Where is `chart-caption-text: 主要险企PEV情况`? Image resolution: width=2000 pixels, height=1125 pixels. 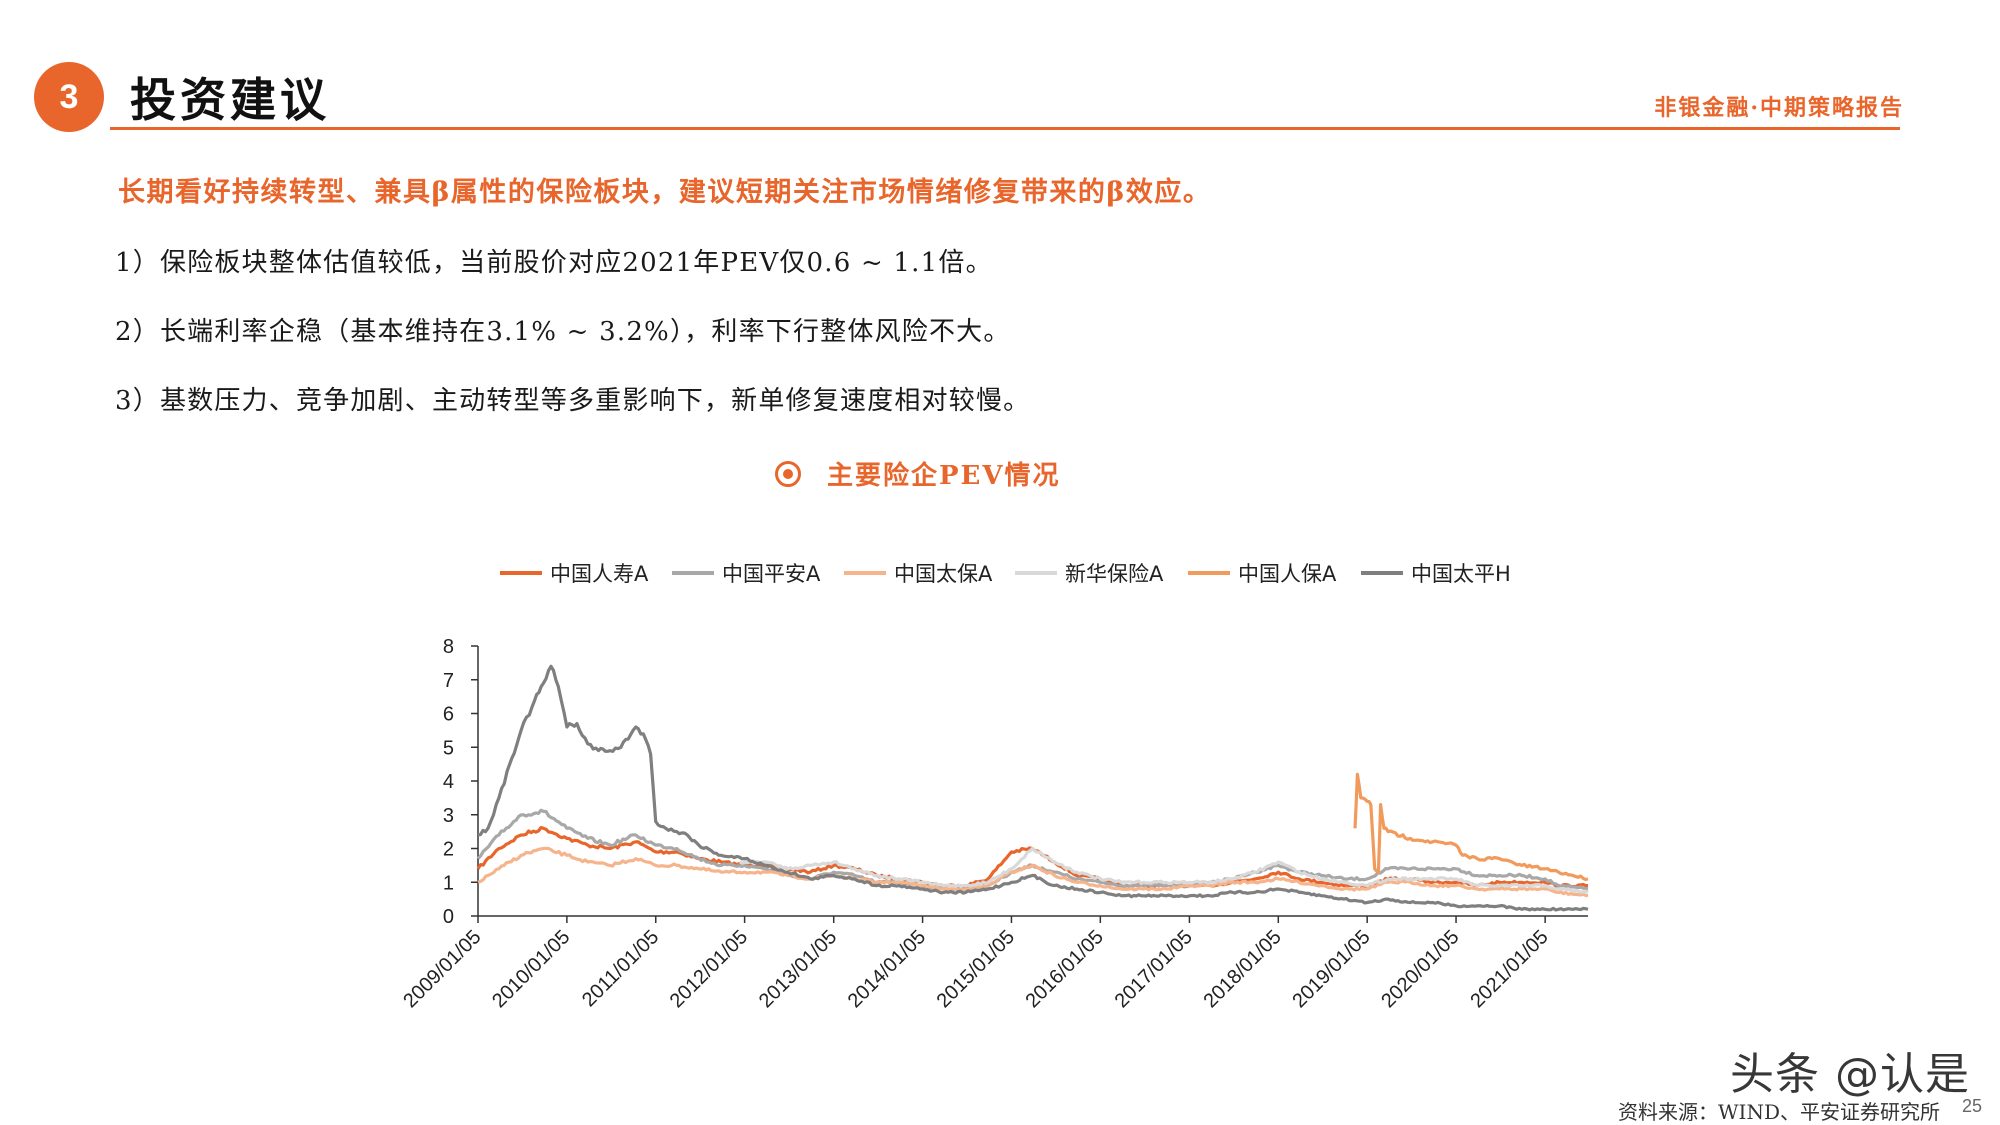 chart-caption-text: 主要险企PEV情况 is located at coordinates (944, 476).